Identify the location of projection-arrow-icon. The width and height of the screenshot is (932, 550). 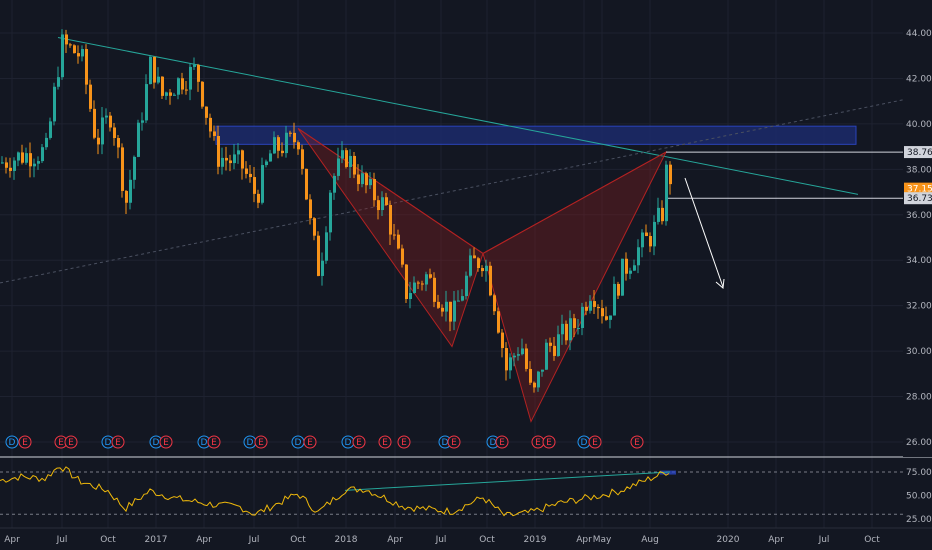
(704, 233).